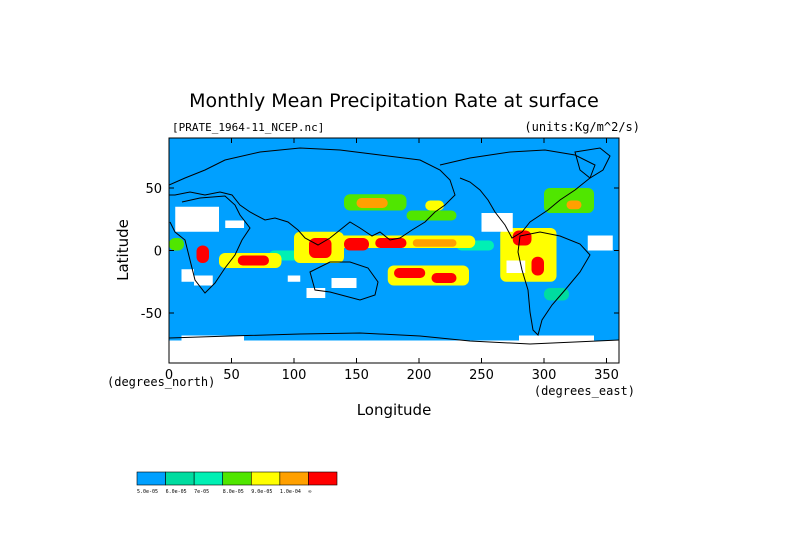 The width and height of the screenshot is (789, 558). Describe the element at coordinates (544, 375) in the screenshot. I see `x-tick-label: 300` at that location.